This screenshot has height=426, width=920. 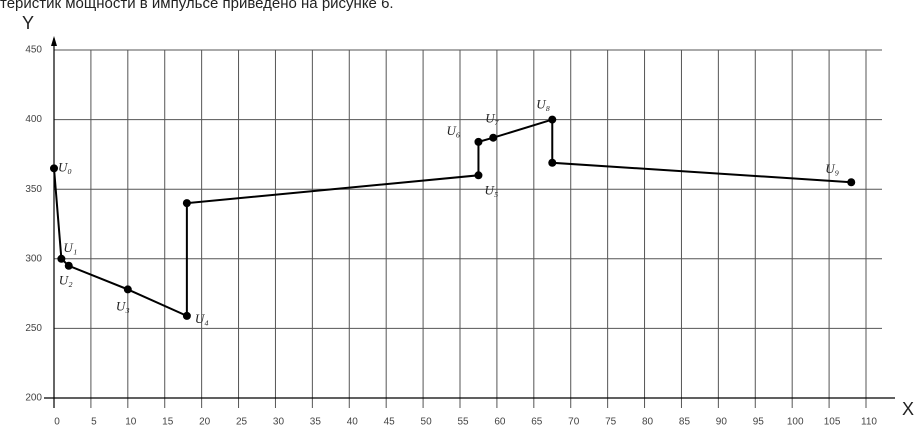 What do you see at coordinates (70, 247) in the screenshot?
I see `point-label: U₁` at bounding box center [70, 247].